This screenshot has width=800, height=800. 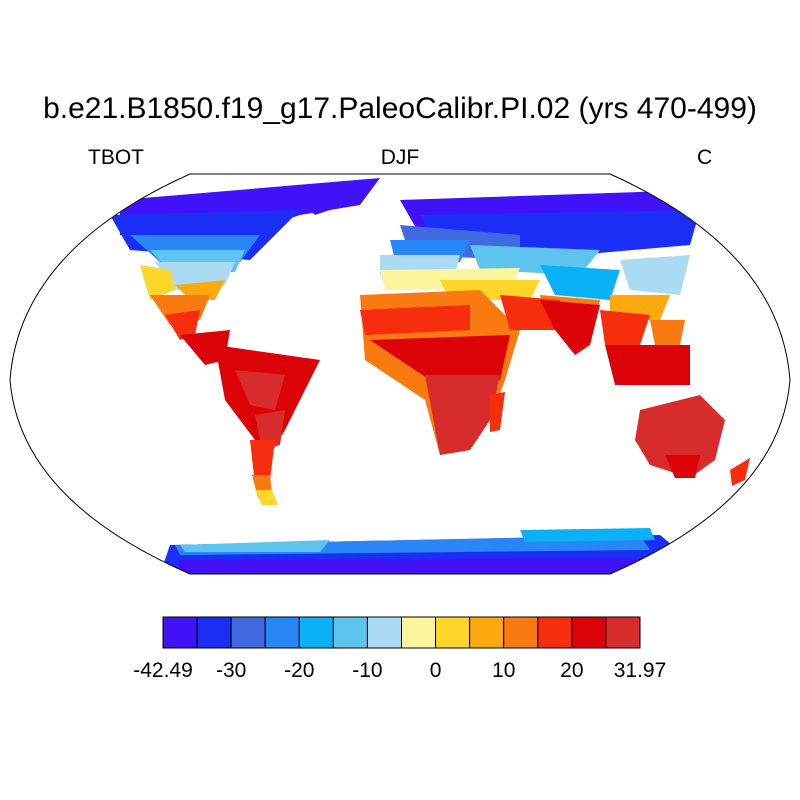 What do you see at coordinates (399, 670) in the screenshot?
I see `colorbar-labels: -42.49 -30 -20 -10 0 10 20 31.97` at bounding box center [399, 670].